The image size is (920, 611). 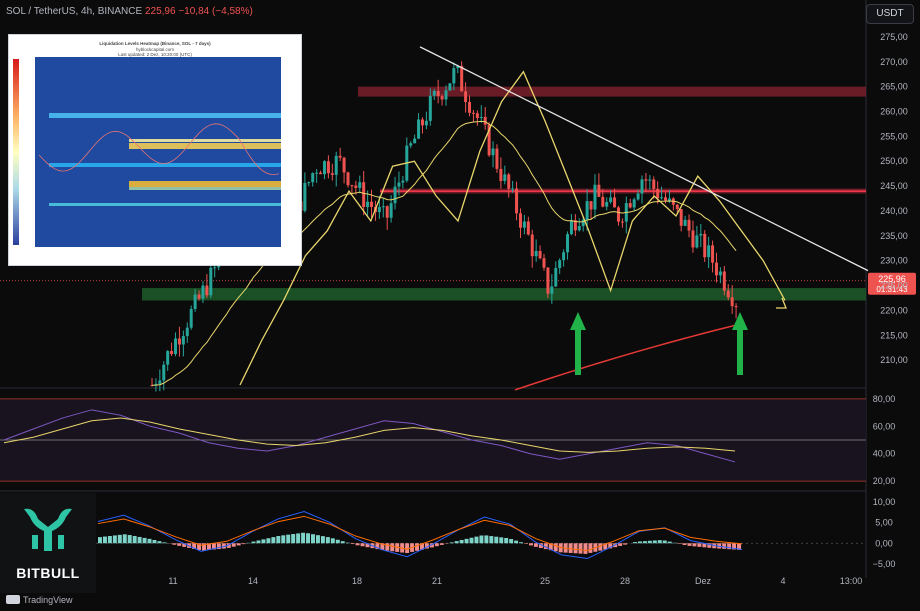 I want to click on y-tick-label: 245,00, so click(x=894, y=186).